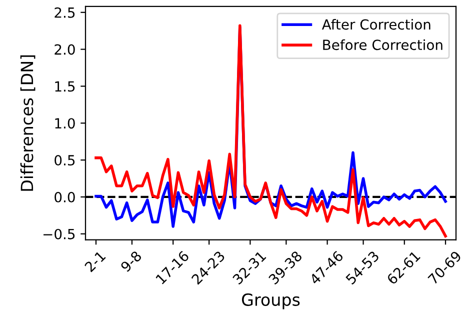  What do you see at coordinates (65, 123) in the screenshot?
I see `y-tick-label: 1.0` at bounding box center [65, 123].